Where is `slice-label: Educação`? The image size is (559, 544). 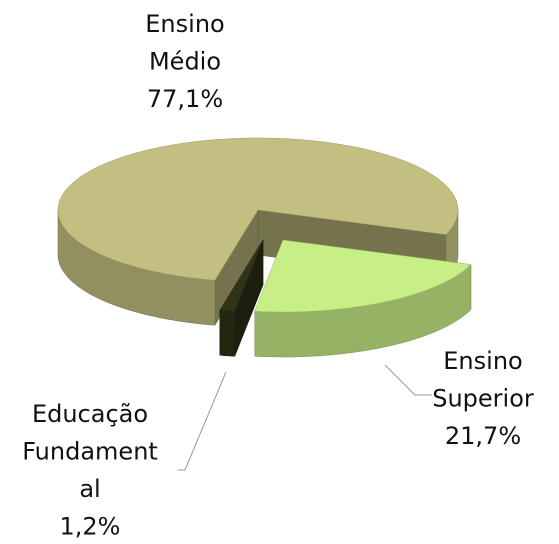
slice-label: Educação is located at coordinates (90, 414).